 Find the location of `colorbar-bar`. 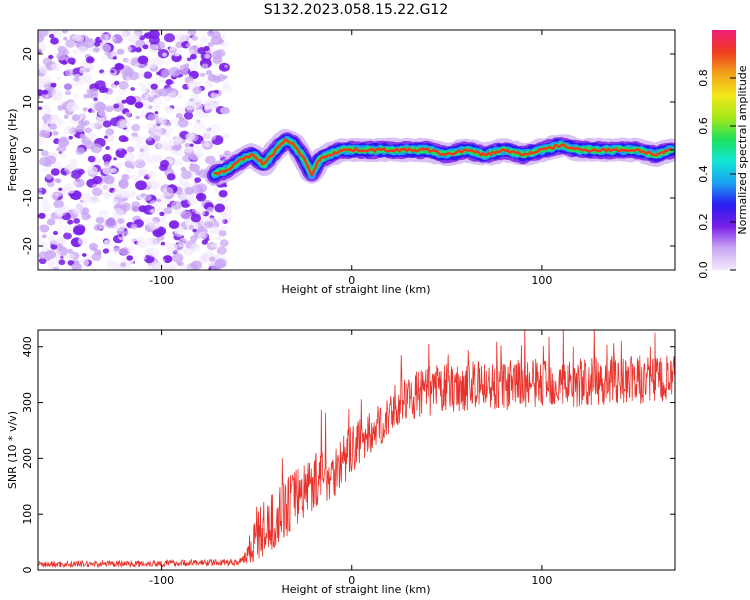

colorbar-bar is located at coordinates (724, 150).